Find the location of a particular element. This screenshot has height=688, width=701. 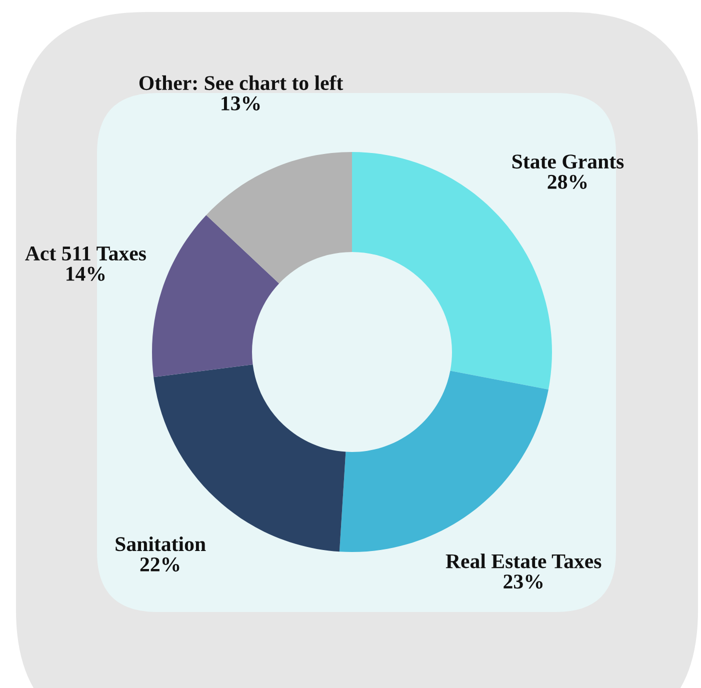

data-label: 28% is located at coordinates (567, 181).